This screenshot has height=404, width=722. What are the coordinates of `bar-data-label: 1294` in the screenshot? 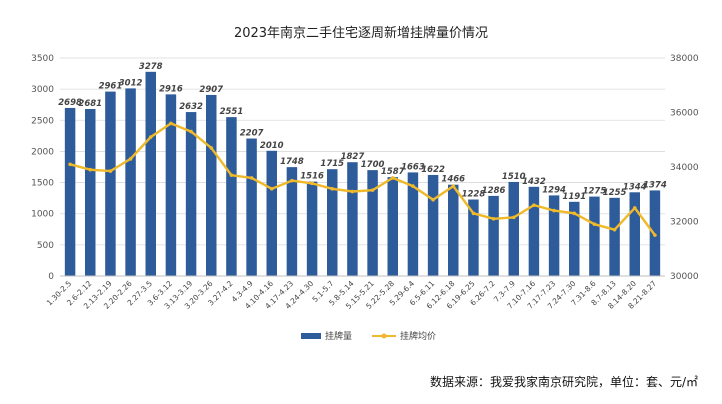 It's located at (554, 190).